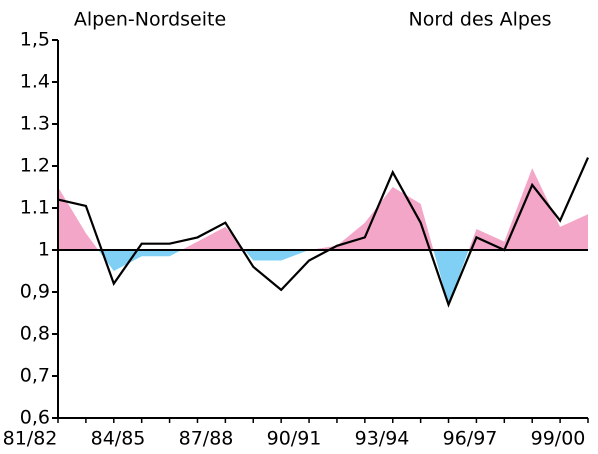 This screenshot has height=454, width=598. What do you see at coordinates (294, 439) in the screenshot?
I see `x-tick-label: 90/91` at bounding box center [294, 439].